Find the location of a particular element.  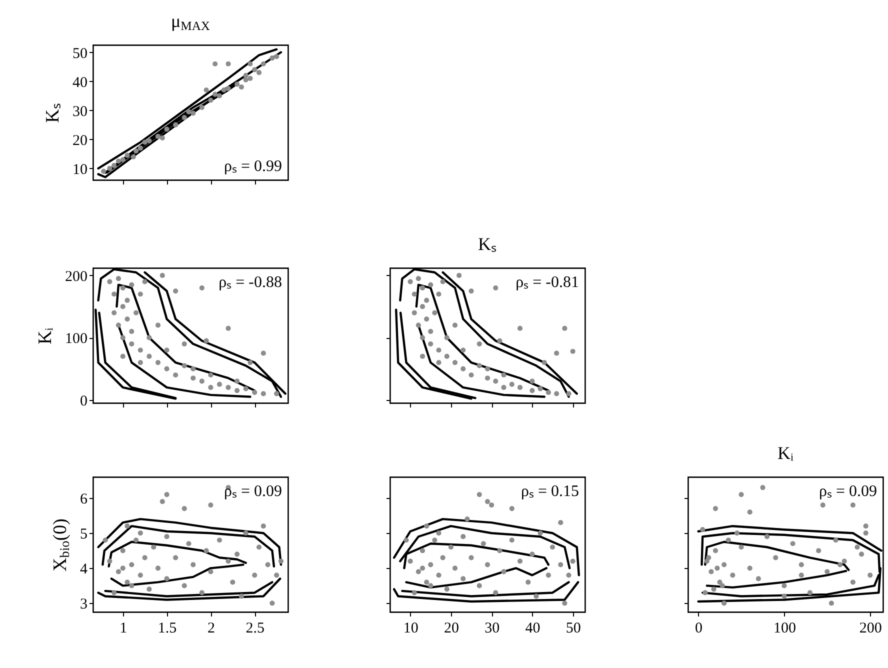

x-tick-label: 40 is located at coordinates (532, 628).